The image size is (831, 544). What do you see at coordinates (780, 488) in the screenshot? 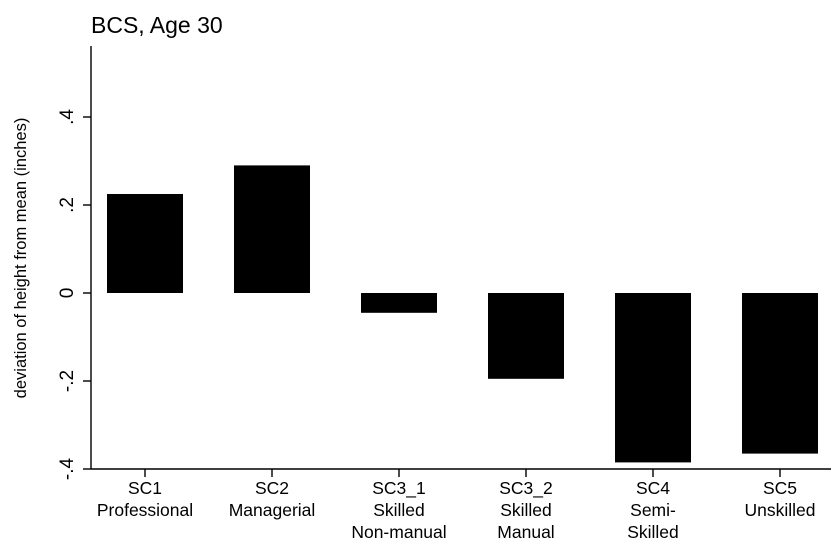
I see `x-category-label: SC5` at bounding box center [780, 488].